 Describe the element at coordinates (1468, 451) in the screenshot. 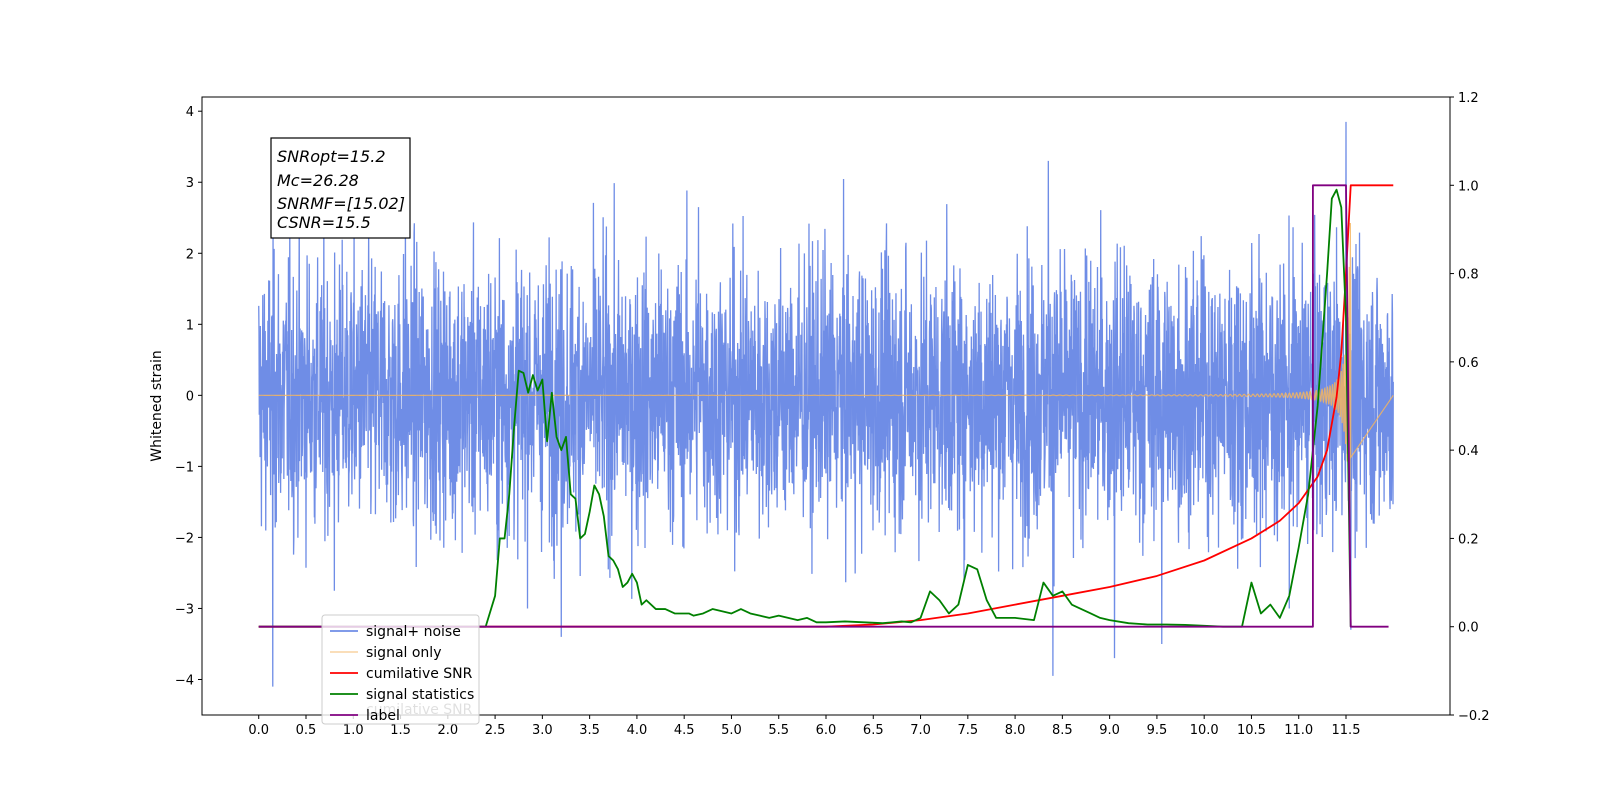

I see `y2-tick-label: 0.4` at that location.